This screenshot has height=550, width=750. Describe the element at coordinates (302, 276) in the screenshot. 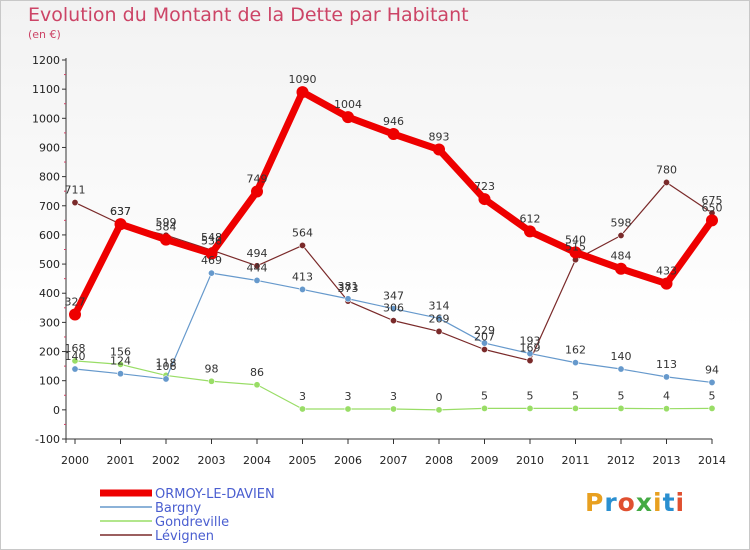

I see `data-label: 413` at that location.